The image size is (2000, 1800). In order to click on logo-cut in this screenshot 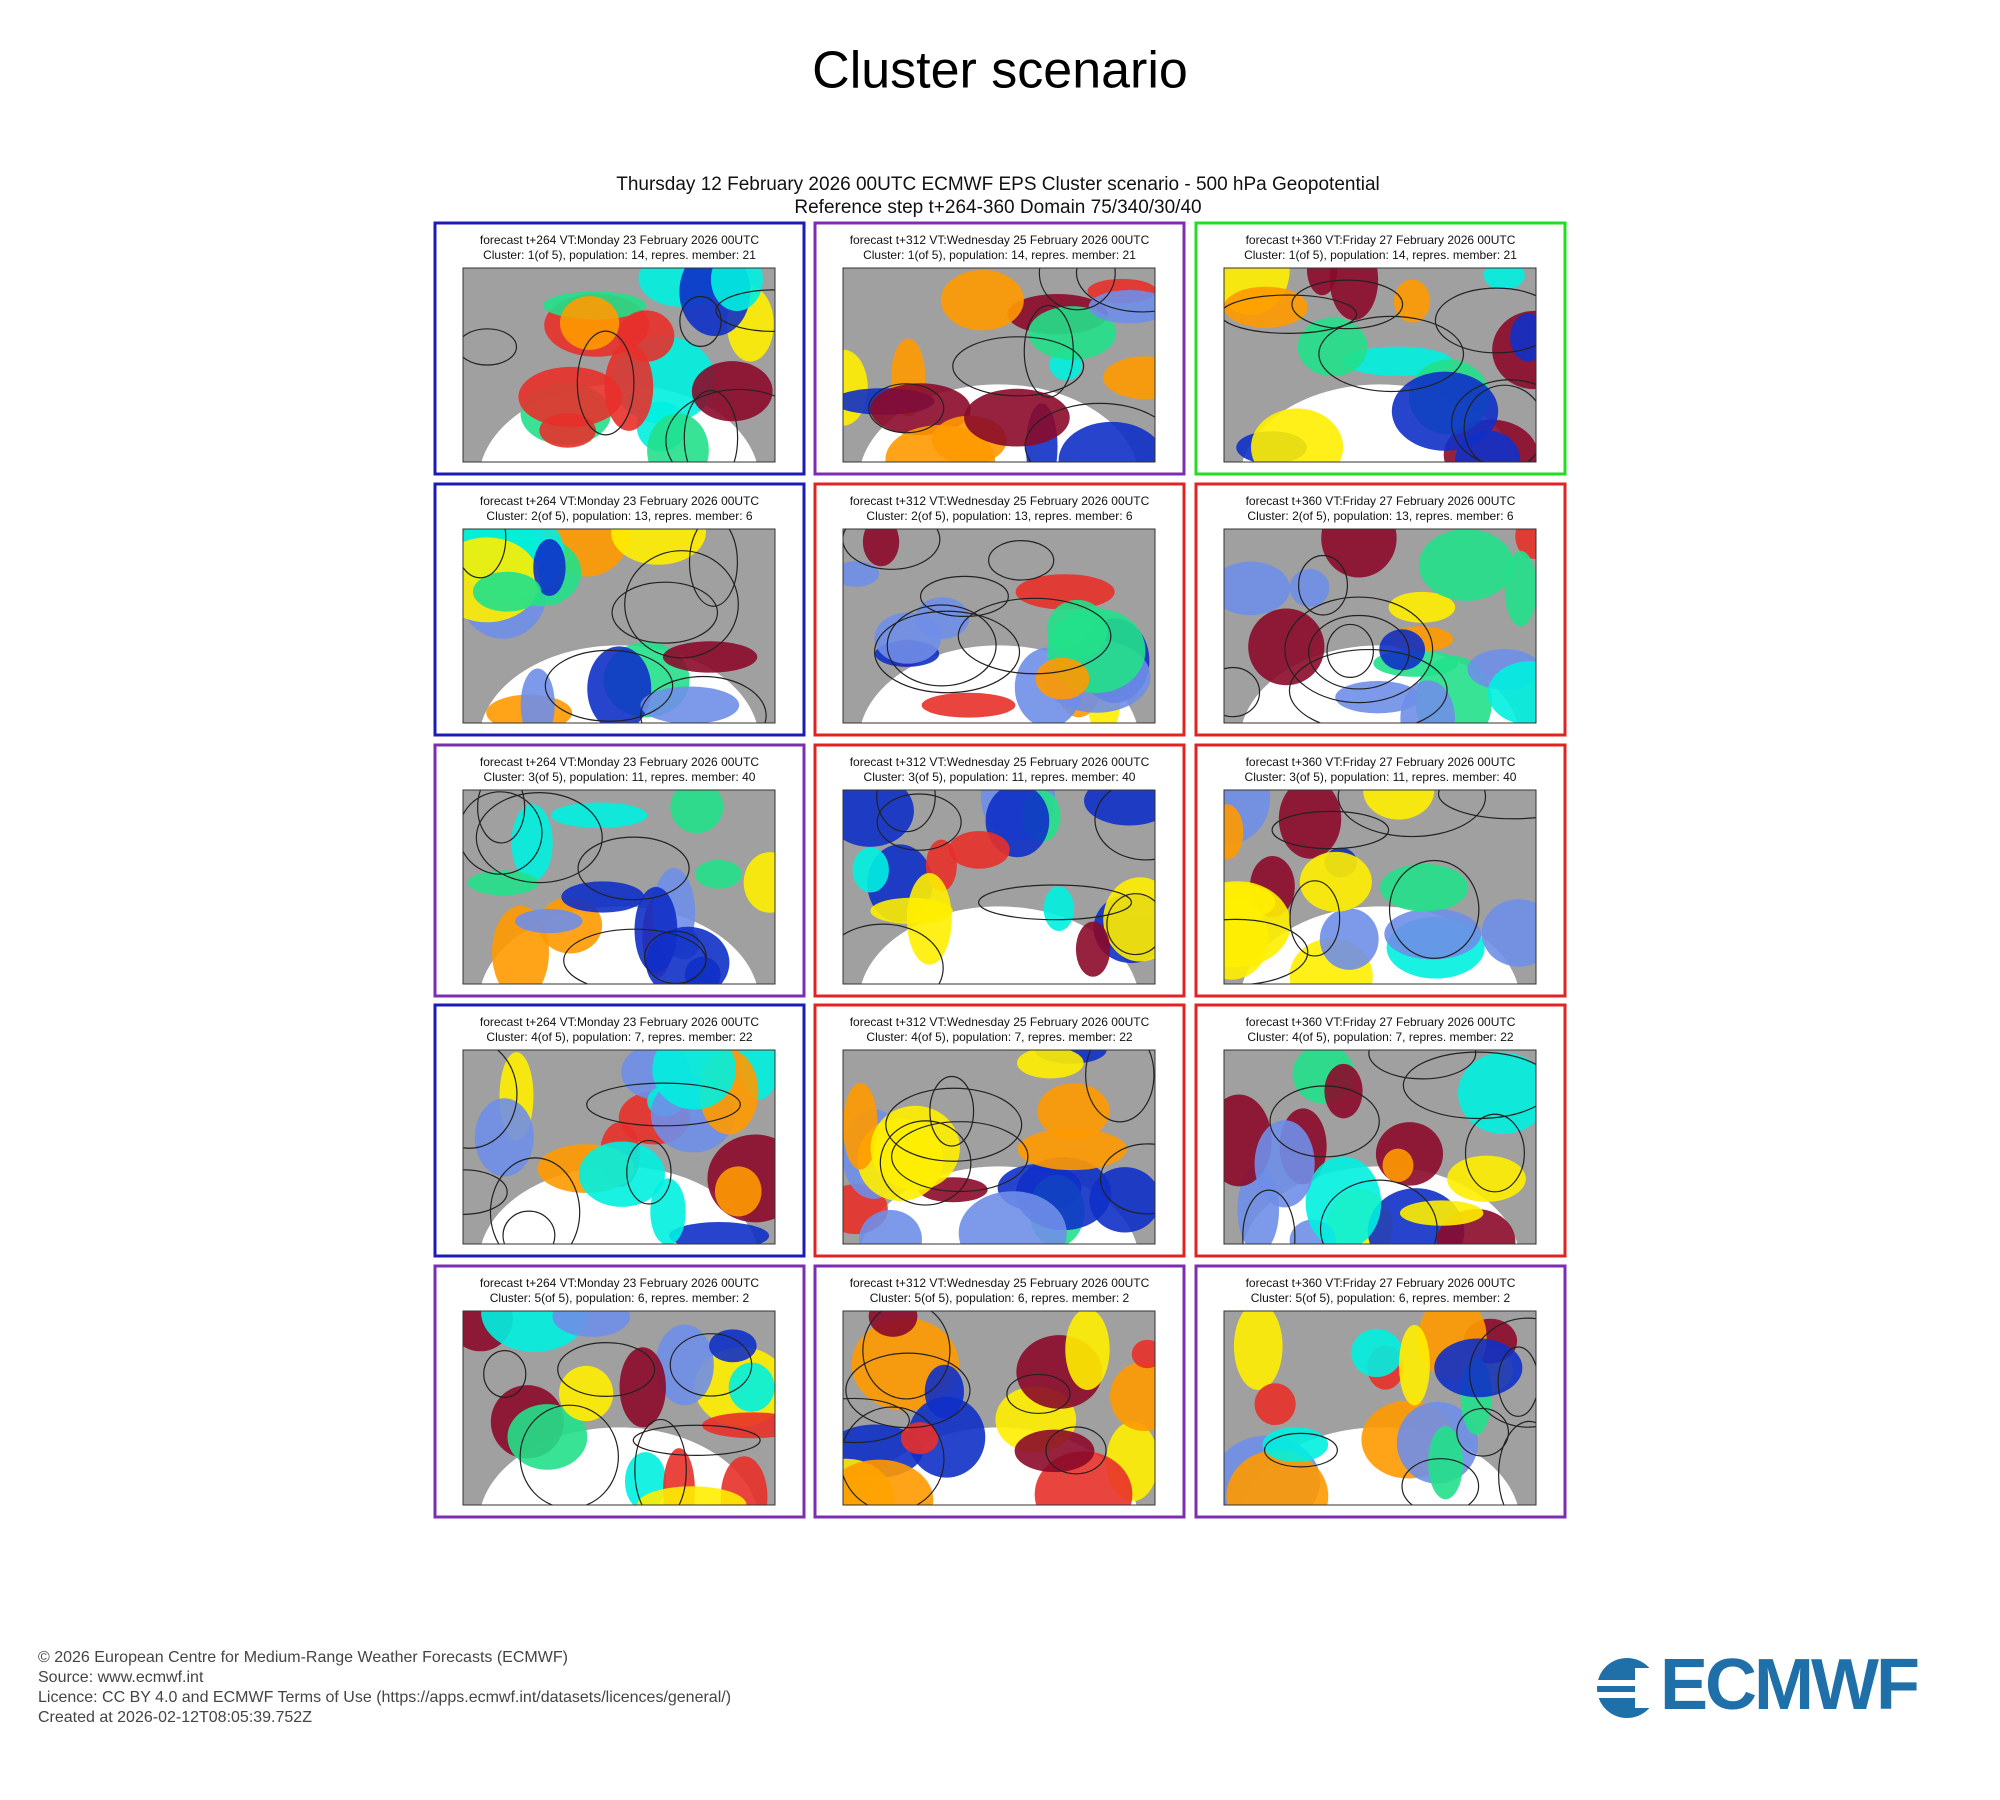, I will do `click(1650, 1688)`.